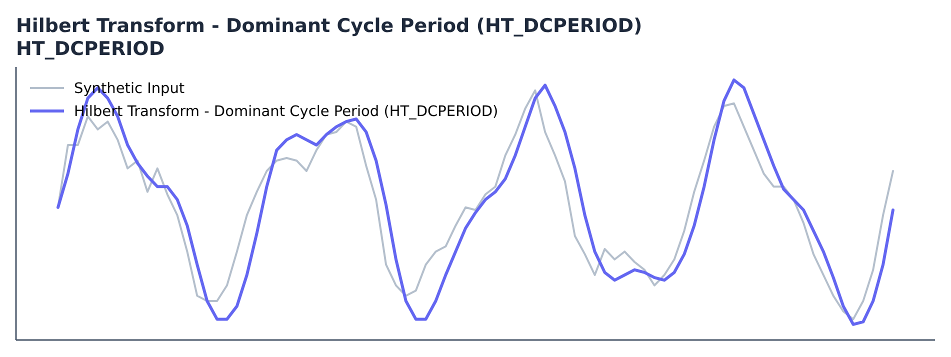  What do you see at coordinates (329, 26) in the screenshot?
I see `chart-title: Hilbert Transform - Dominant Cycle Period (HT_DCPERIOD)` at bounding box center [329, 26].